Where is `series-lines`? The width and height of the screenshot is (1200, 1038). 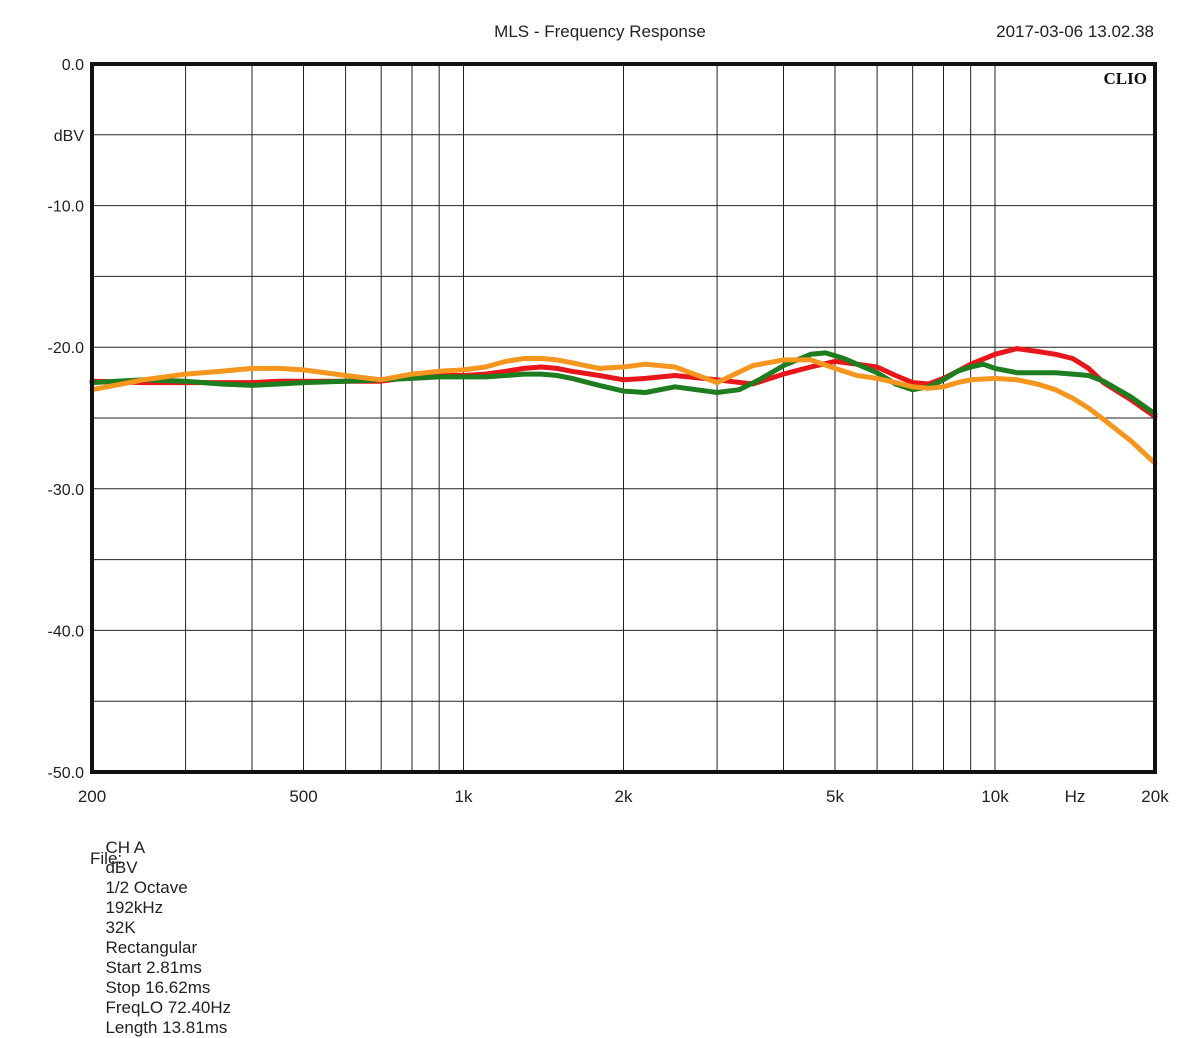
series-lines is located at coordinates (623, 406).